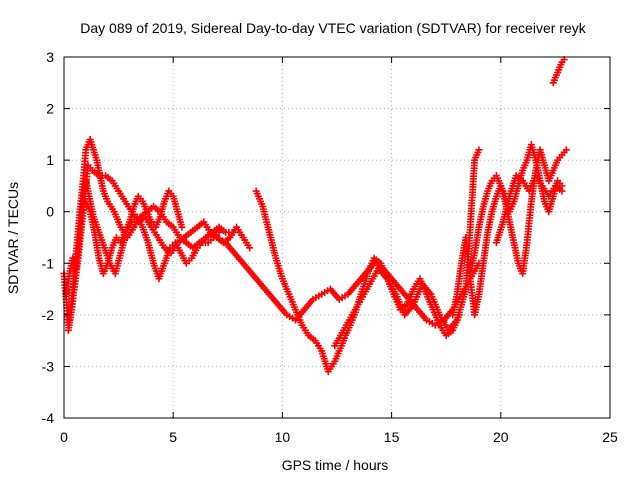 The height and width of the screenshot is (485, 640). What do you see at coordinates (48, 366) in the screenshot?
I see `y-tick-label: -3` at bounding box center [48, 366].